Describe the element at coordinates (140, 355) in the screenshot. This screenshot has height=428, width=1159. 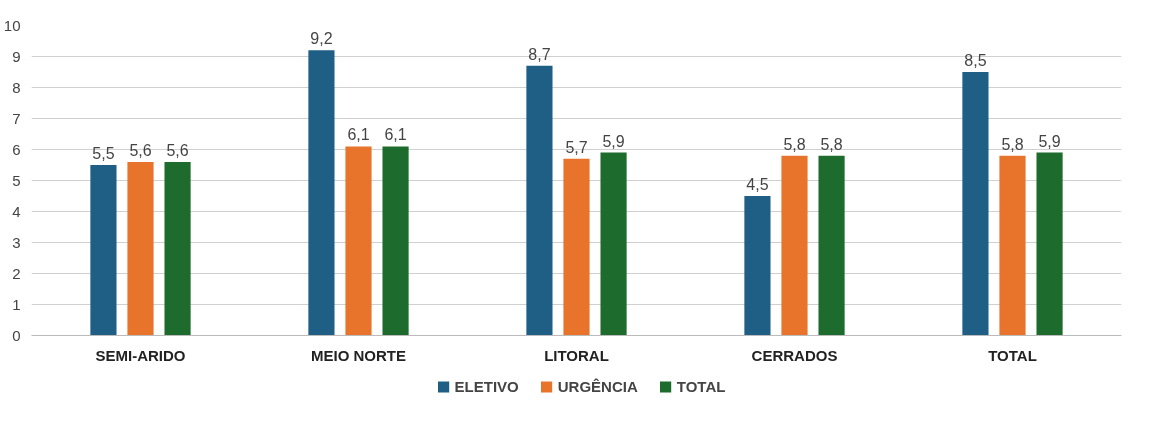
I see `x-tick-label: SEMI-ARIDO` at that location.